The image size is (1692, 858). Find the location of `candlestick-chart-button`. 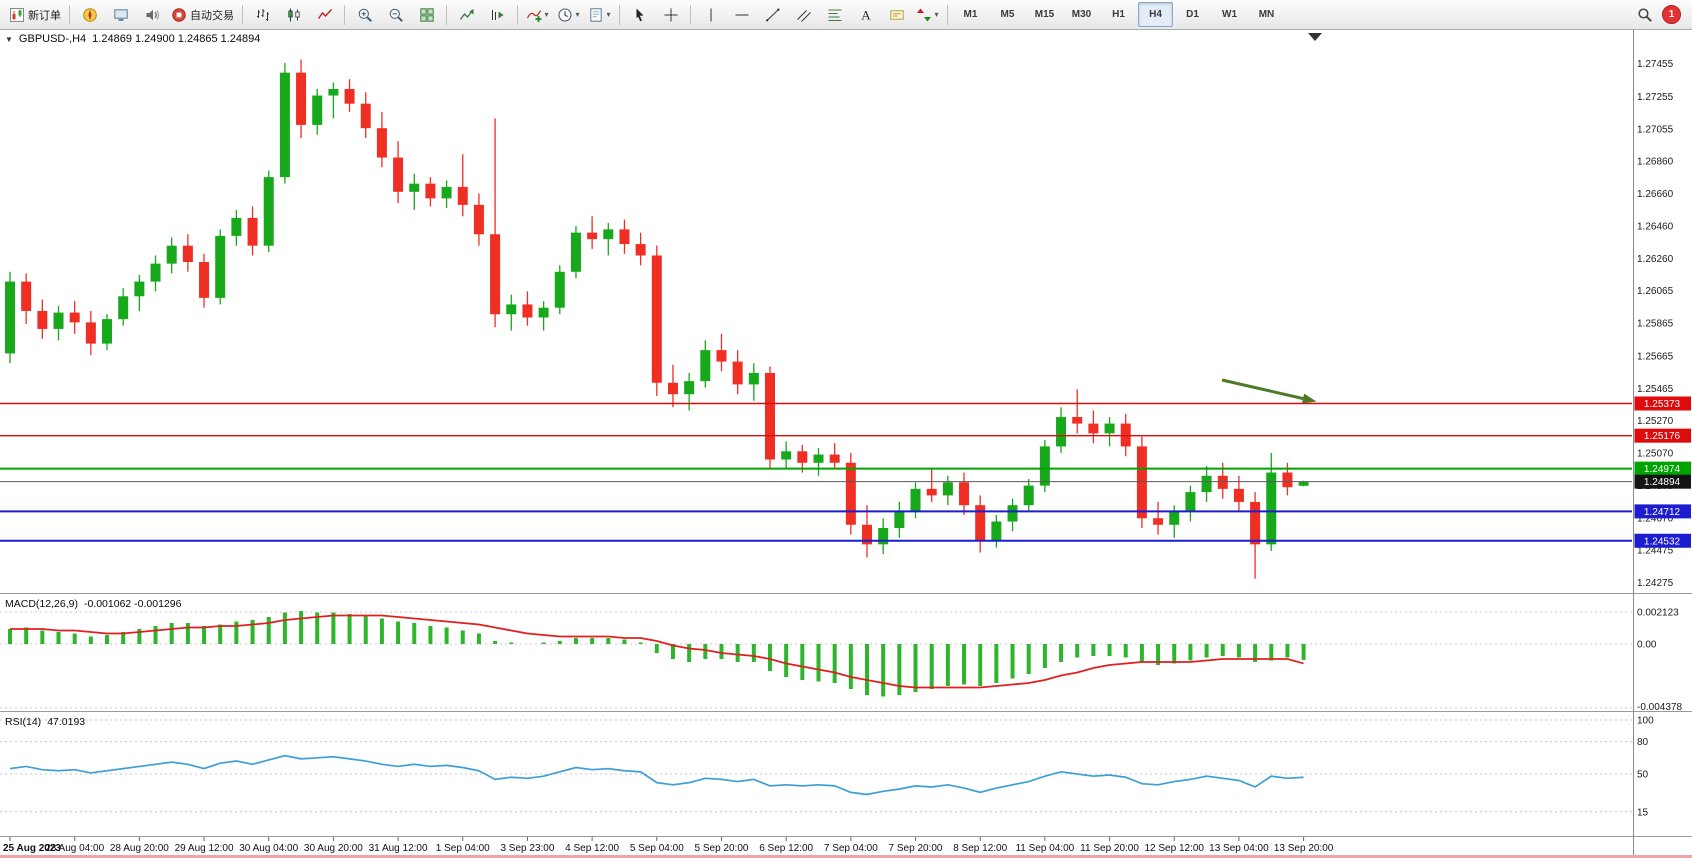

candlestick-chart-button is located at coordinates (293, 14).